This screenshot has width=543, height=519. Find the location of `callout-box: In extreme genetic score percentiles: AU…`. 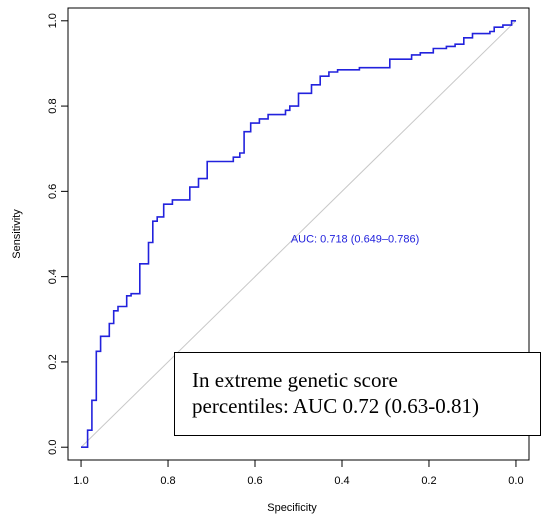

callout-box: In extreme genetic score percentiles: AU… is located at coordinates (357, 394).